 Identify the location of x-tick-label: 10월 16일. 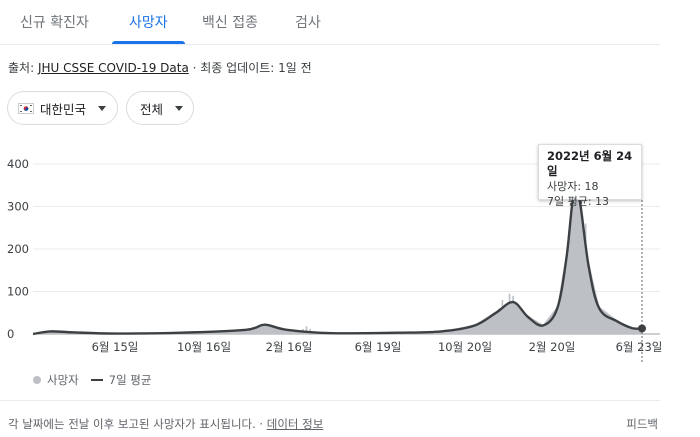
(204, 347).